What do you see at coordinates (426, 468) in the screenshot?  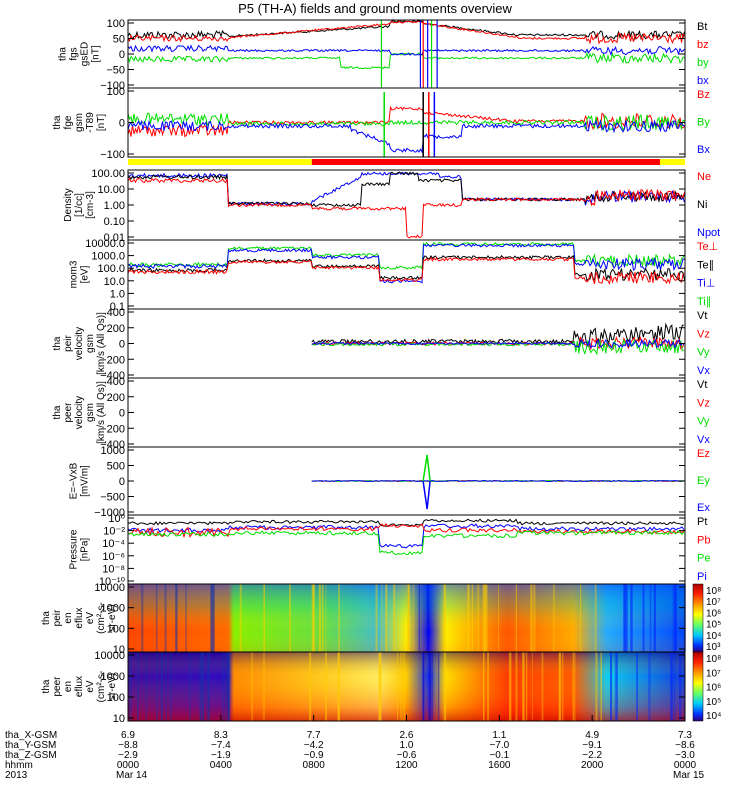 I see `series-line-Ey-spike` at bounding box center [426, 468].